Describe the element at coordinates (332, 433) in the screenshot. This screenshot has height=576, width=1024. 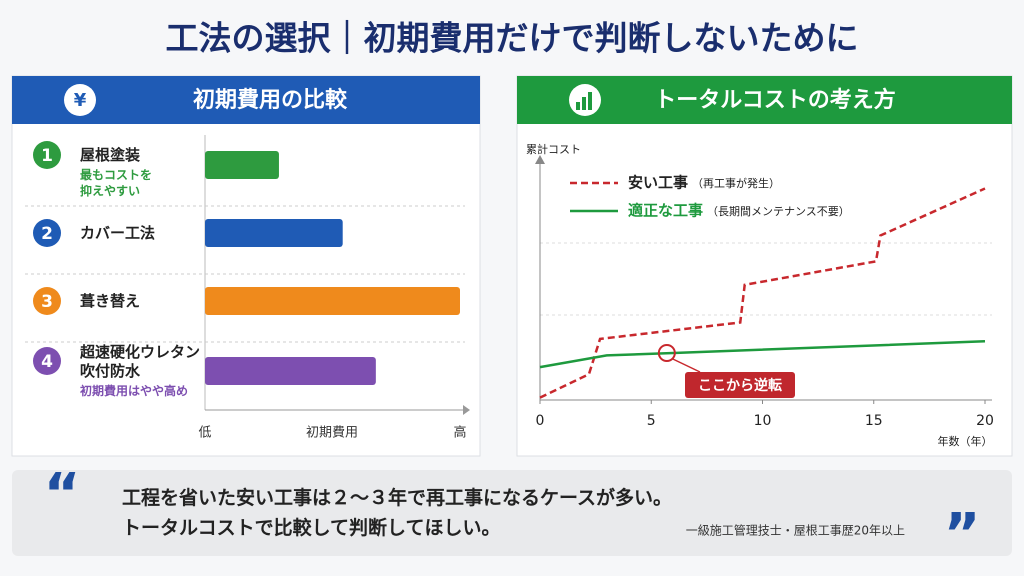
I see `x-axis-label: 初期費用` at that location.